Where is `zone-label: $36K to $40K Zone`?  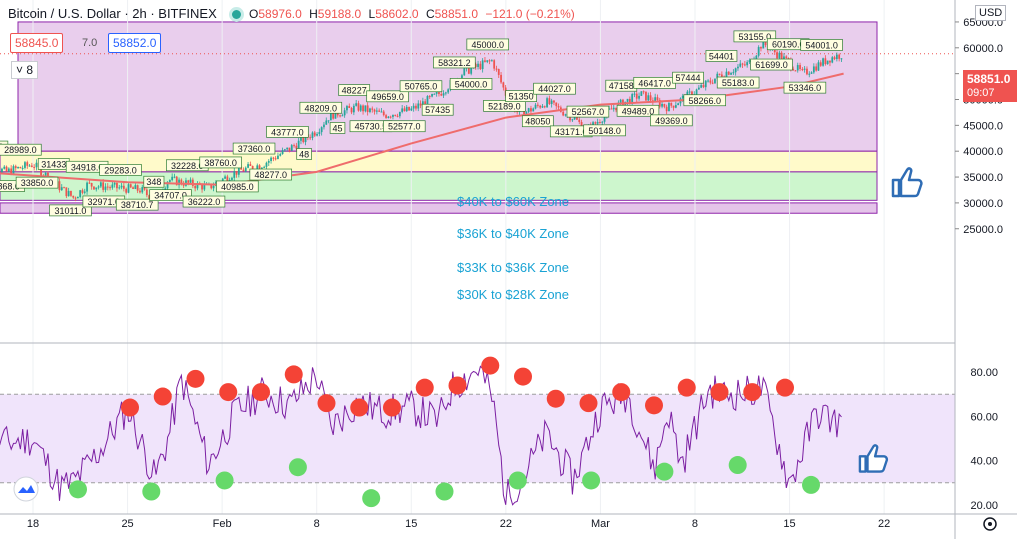
zone-label: $36K to $40K Zone is located at coordinates (513, 233).